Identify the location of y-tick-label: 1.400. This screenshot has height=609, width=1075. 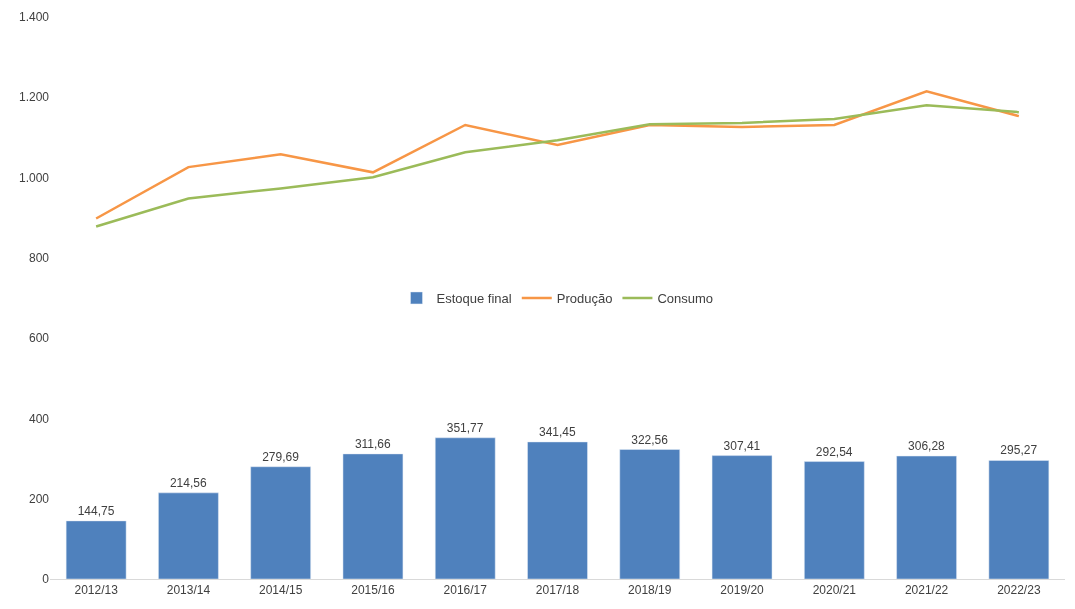
(34, 17).